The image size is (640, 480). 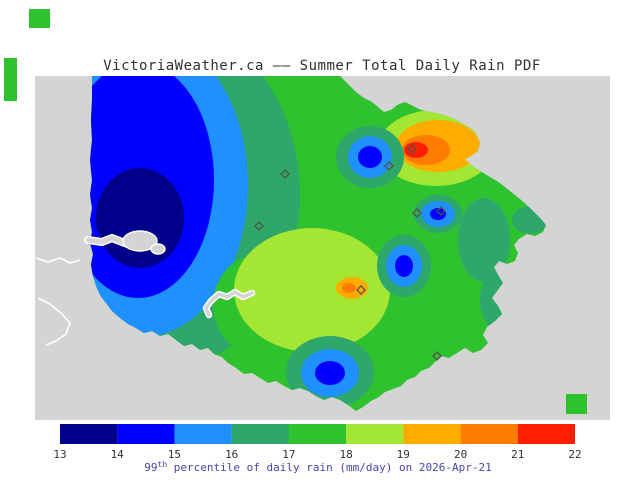 I want to click on contour-teal-east, so click(x=484, y=240).